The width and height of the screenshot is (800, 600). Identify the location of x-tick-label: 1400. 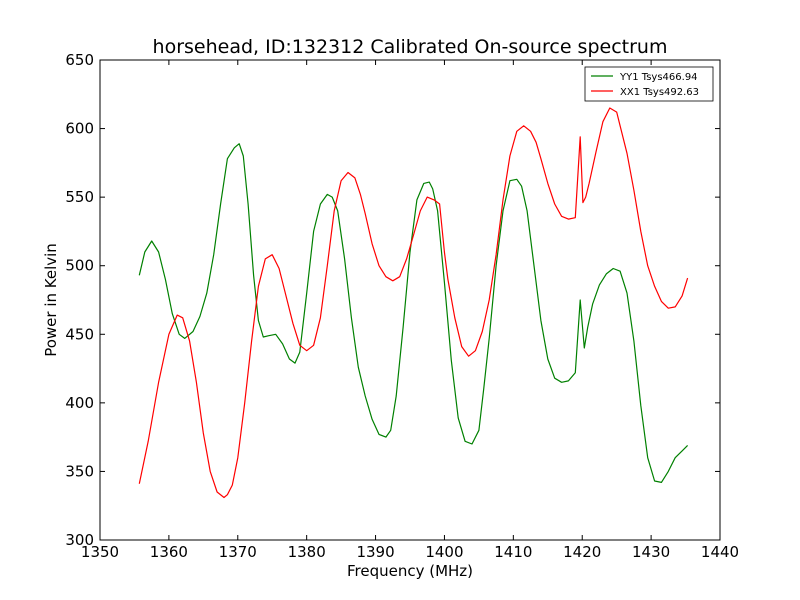
(444, 552).